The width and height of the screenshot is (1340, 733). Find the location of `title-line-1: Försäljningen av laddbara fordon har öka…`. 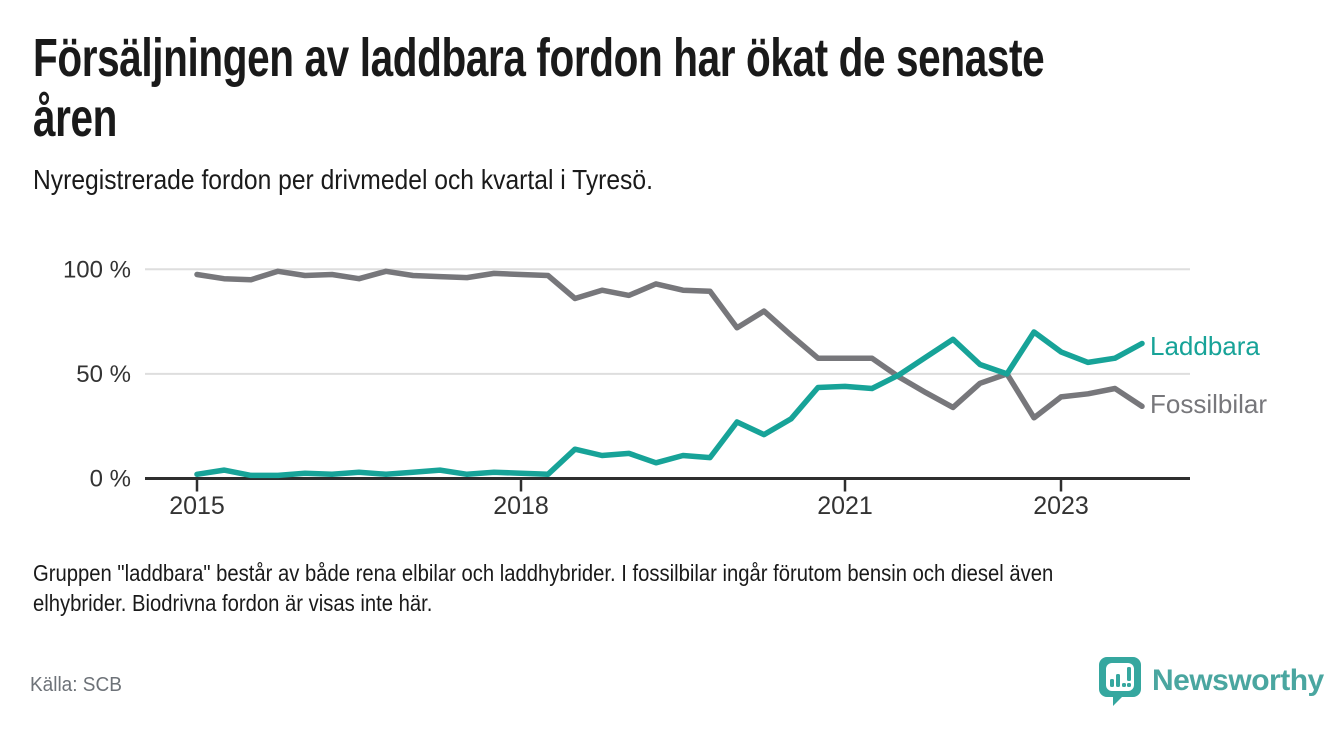

title-line-1: Försäljningen av laddbara fordon har öka… is located at coordinates (539, 58).